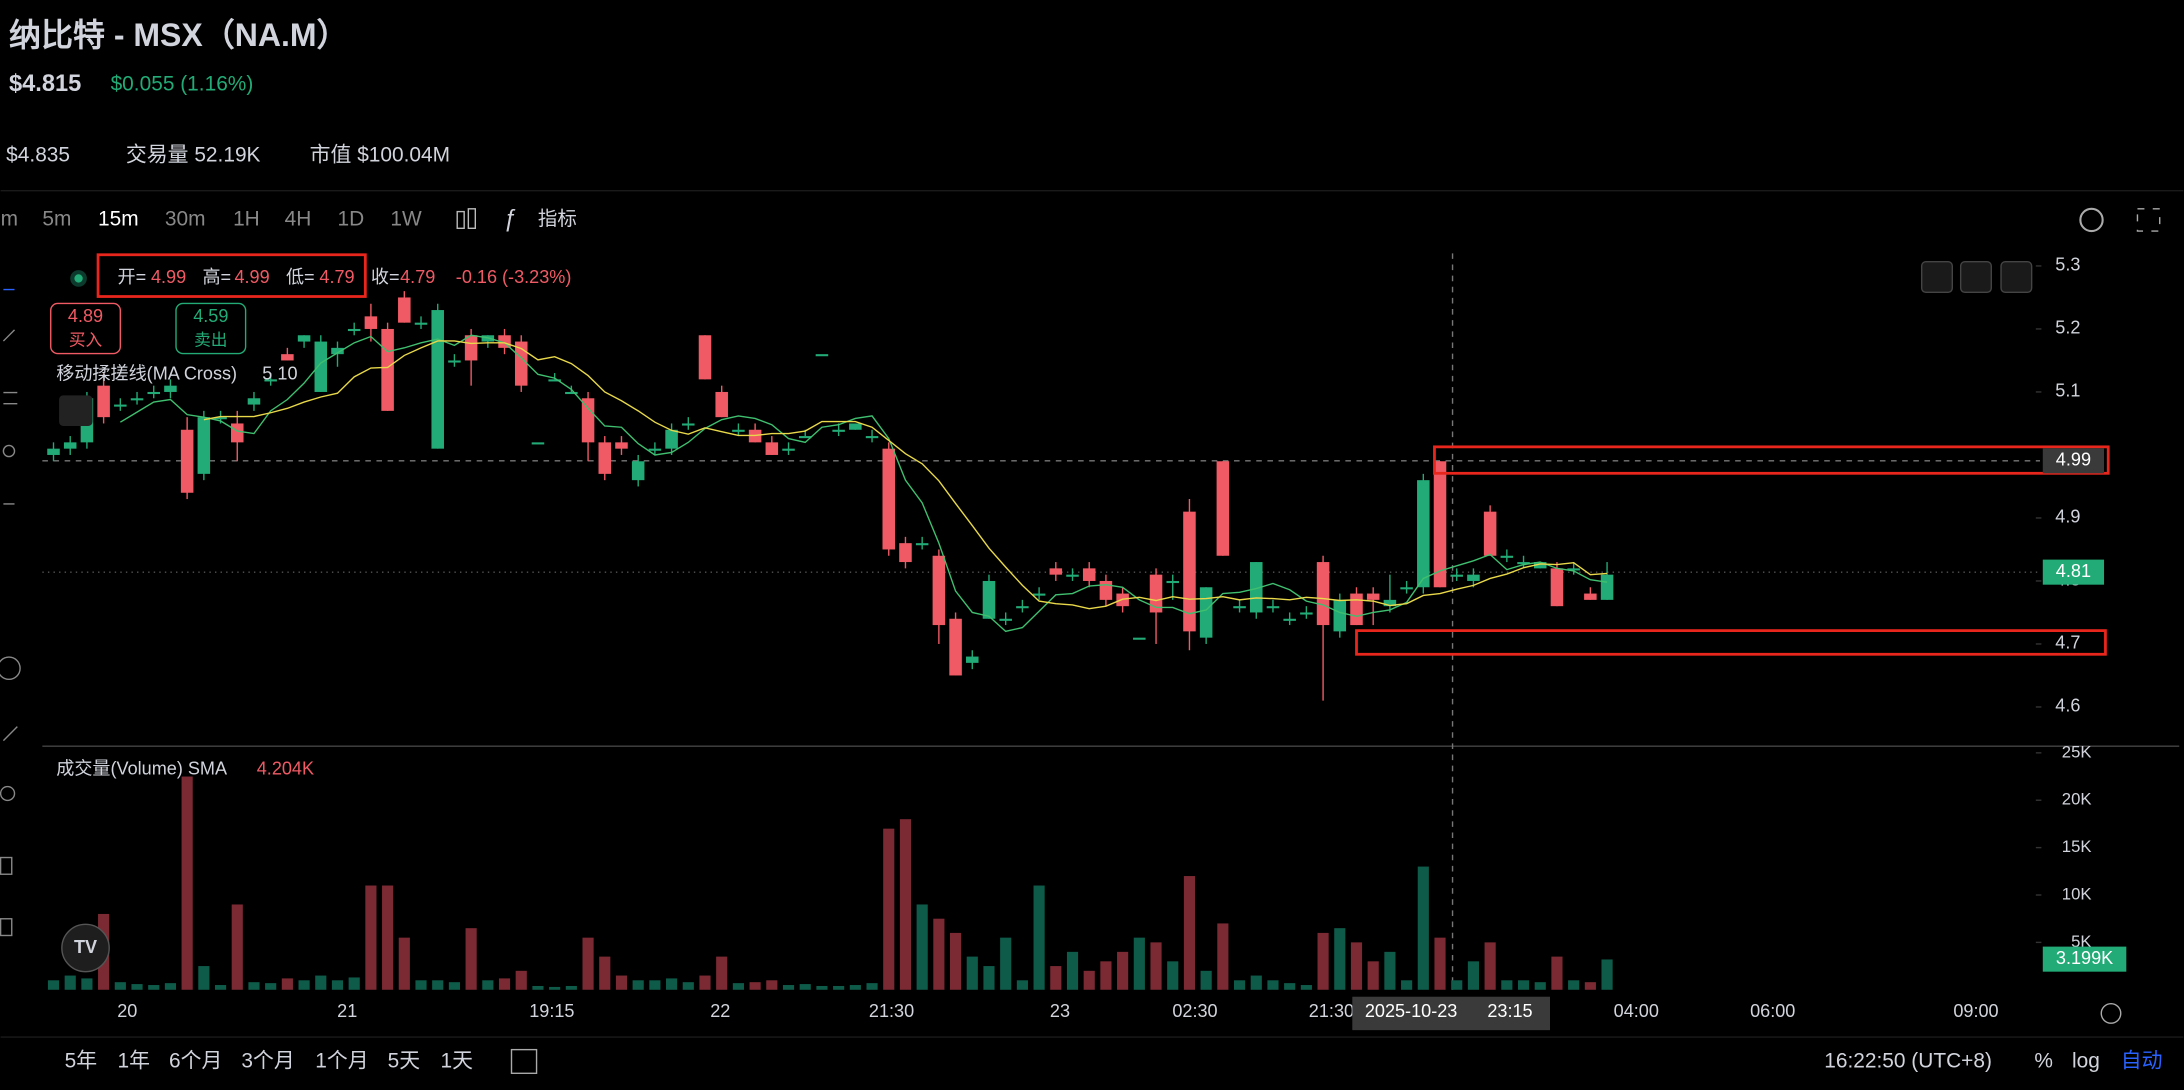  What do you see at coordinates (298, 218) in the screenshot?
I see `interval-button: 4H` at bounding box center [298, 218].